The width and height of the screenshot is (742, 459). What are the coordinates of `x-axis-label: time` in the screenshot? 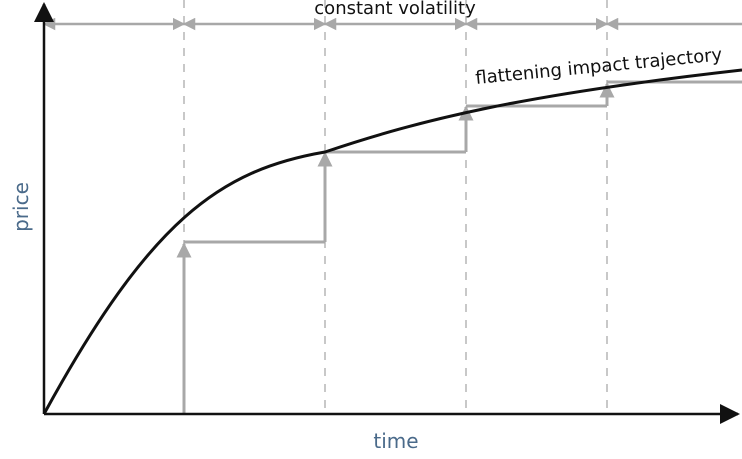 It's located at (395, 441).